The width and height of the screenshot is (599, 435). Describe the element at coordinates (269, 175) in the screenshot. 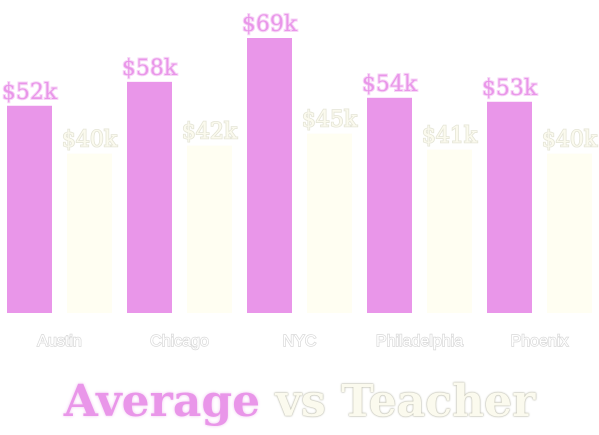

I see `bar-average-nyc` at that location.